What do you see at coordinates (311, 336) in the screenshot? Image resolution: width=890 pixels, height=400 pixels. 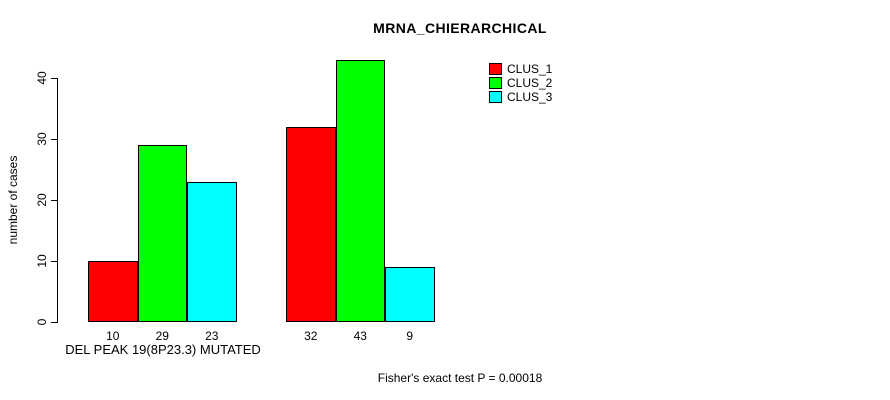 I see `bar-value-label: 32` at bounding box center [311, 336].